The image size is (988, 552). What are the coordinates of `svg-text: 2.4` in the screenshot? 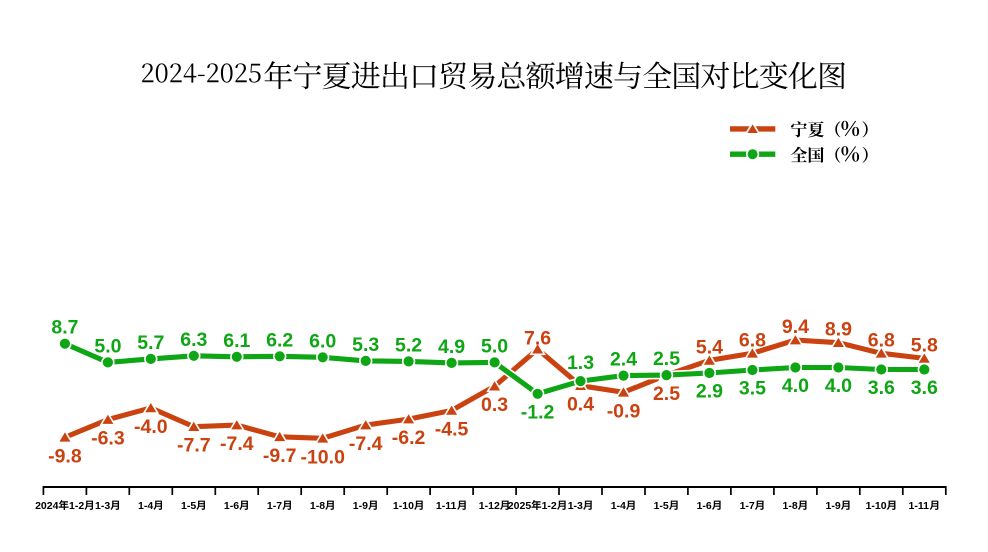 It's located at (623, 360).